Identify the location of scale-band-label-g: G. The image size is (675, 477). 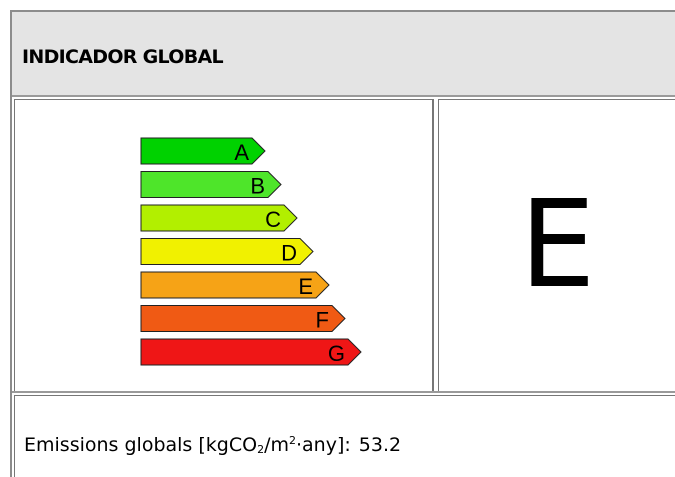
(336, 353).